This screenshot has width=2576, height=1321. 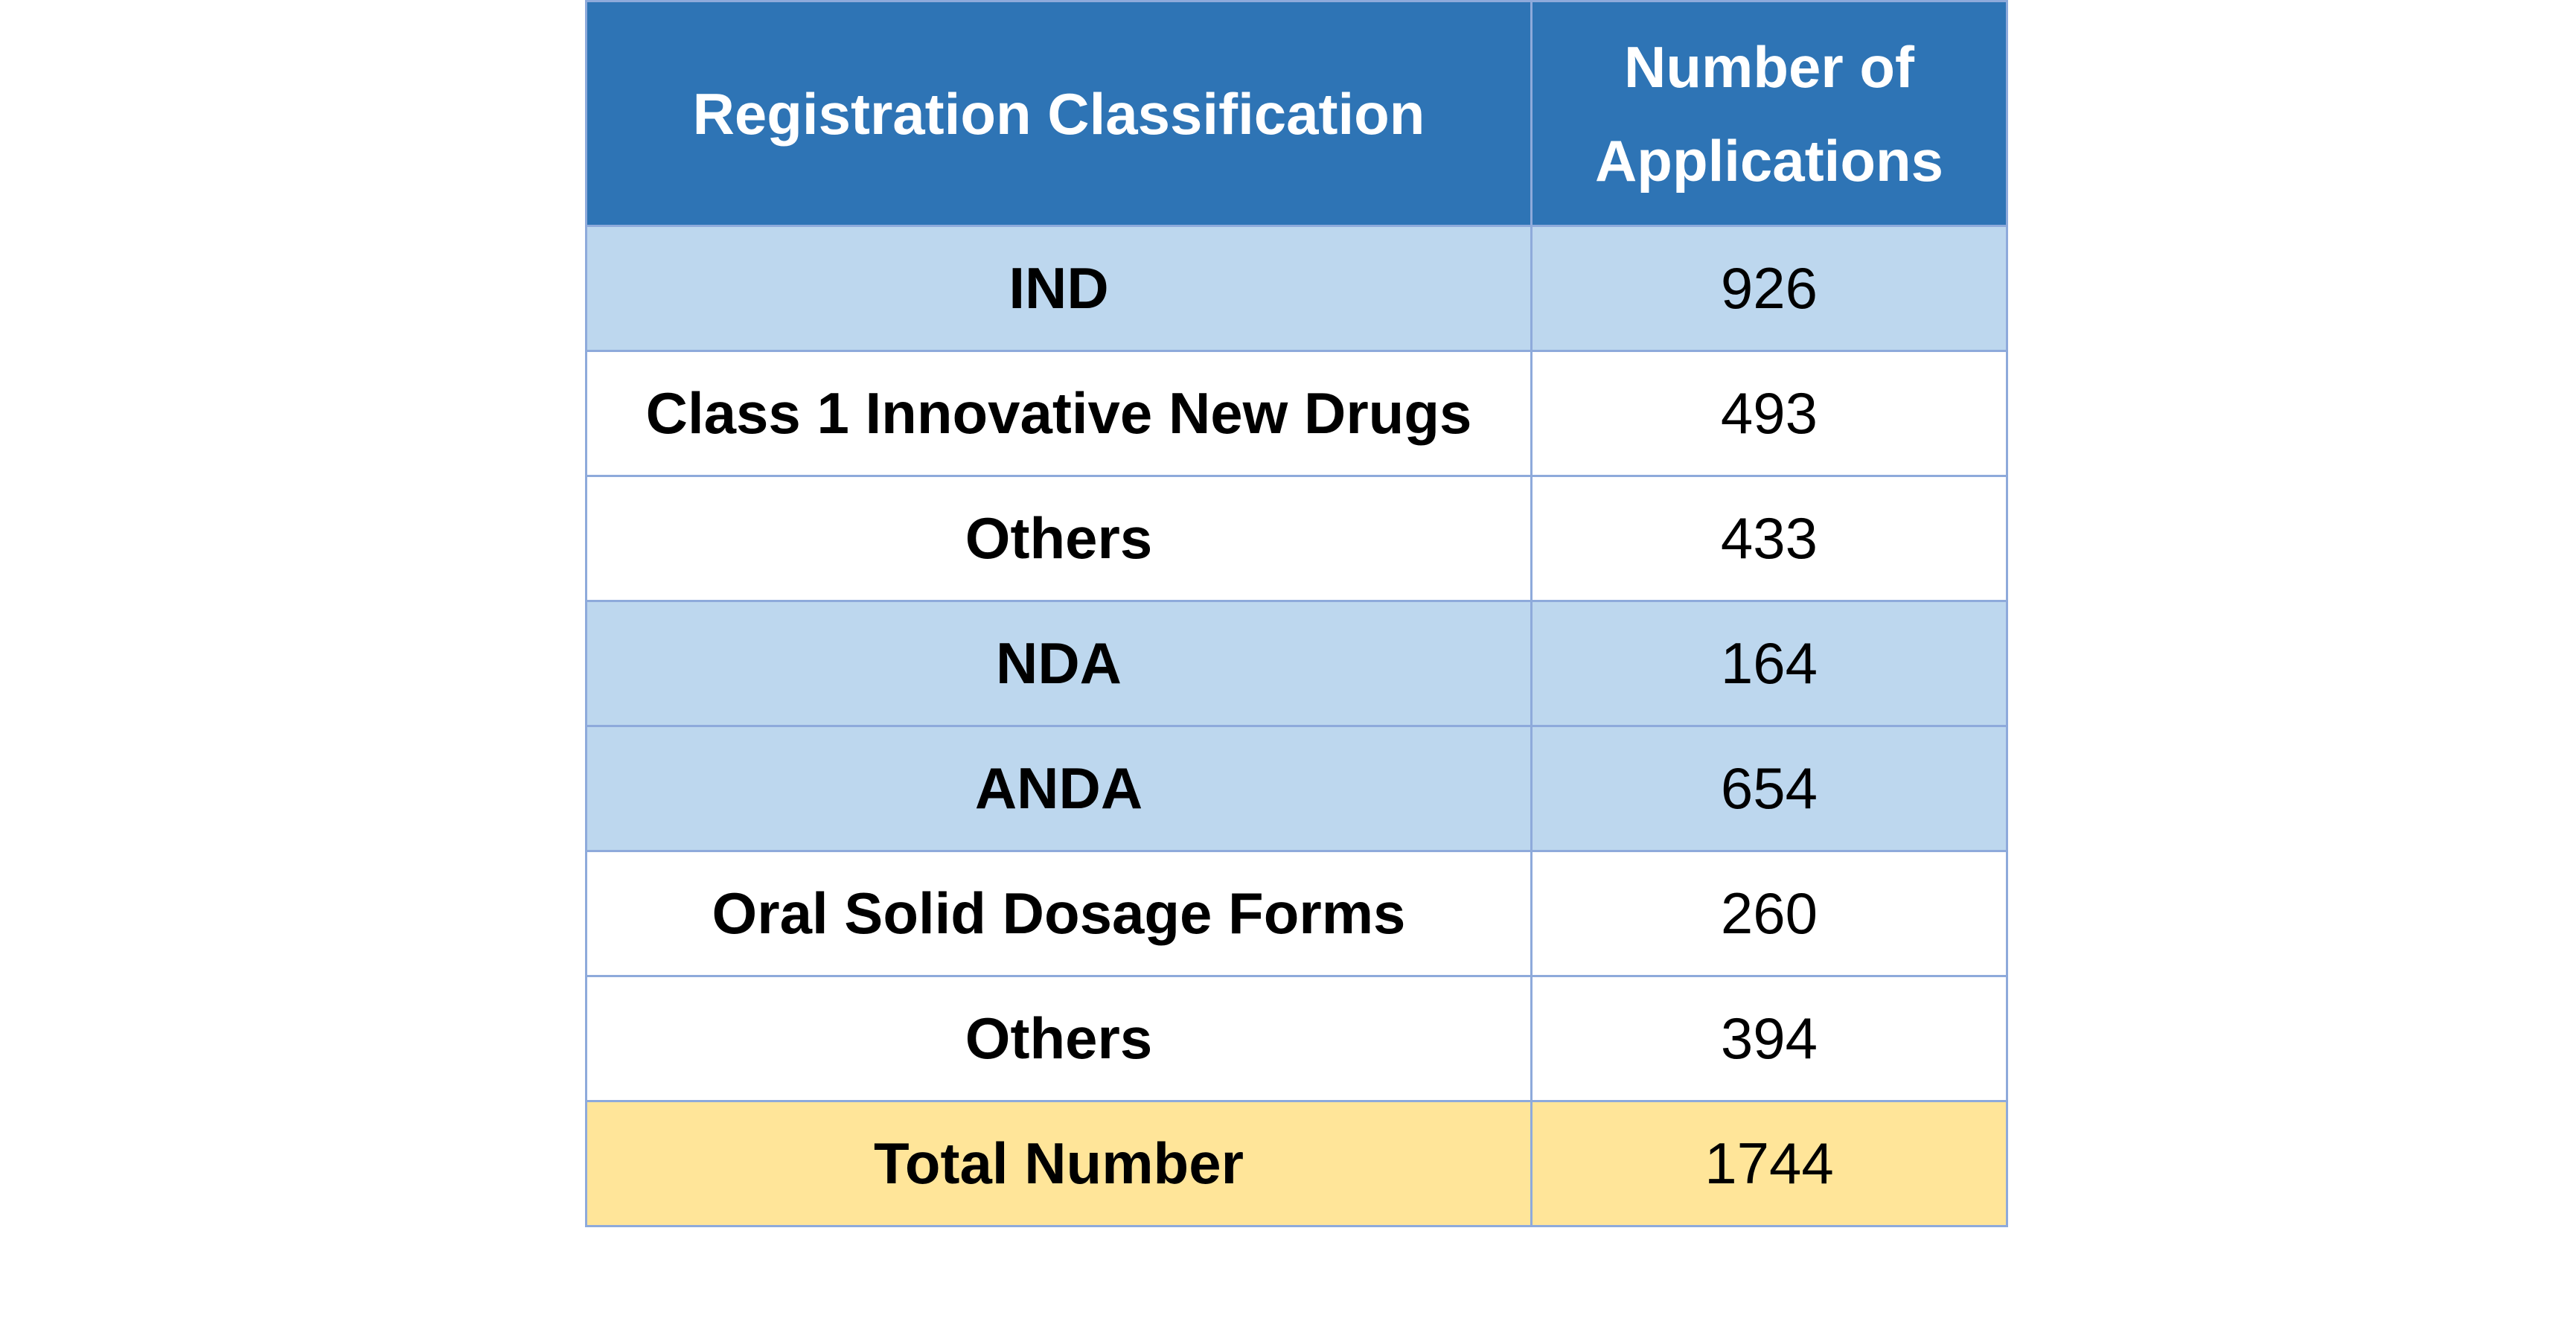 What do you see at coordinates (1769, 414) in the screenshot?
I see `row-value: 493` at bounding box center [1769, 414].